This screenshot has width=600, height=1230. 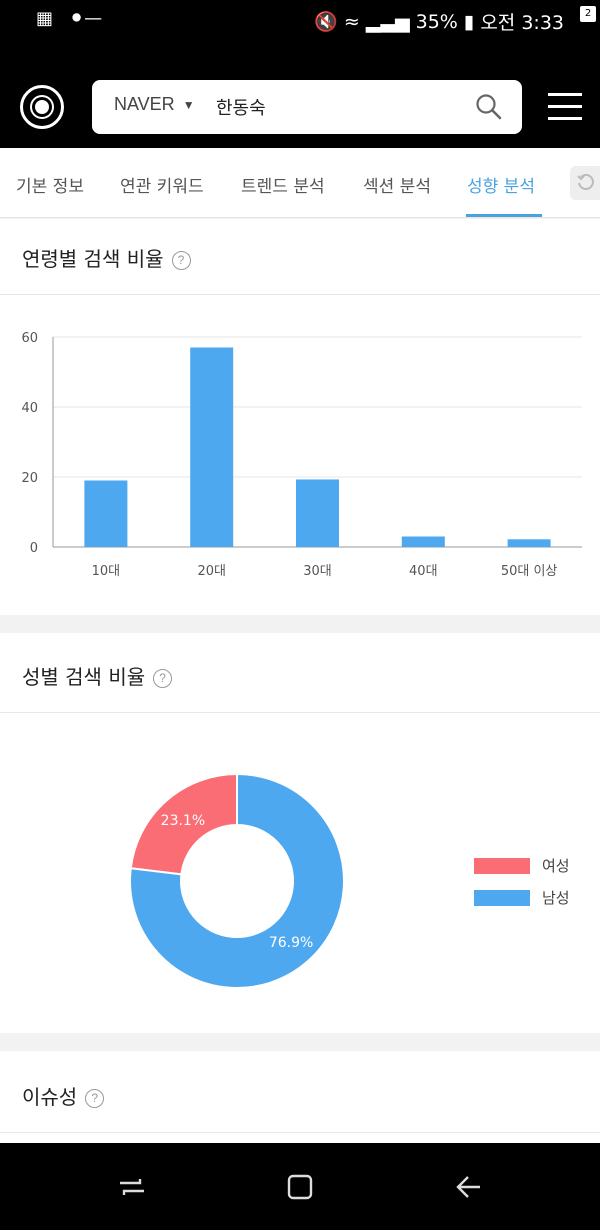 I want to click on search-input: 한동숙, so click(x=241, y=108).